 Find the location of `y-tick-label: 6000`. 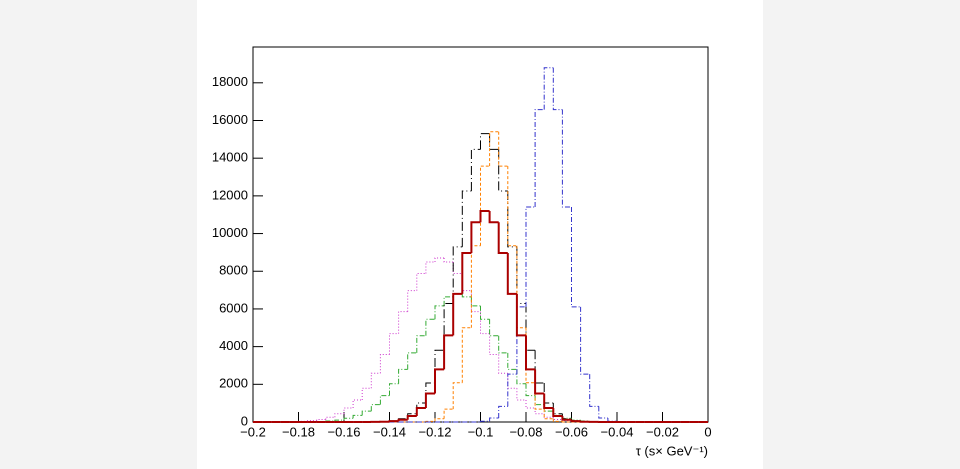

y-tick-label: 6000 is located at coordinates (233, 307).